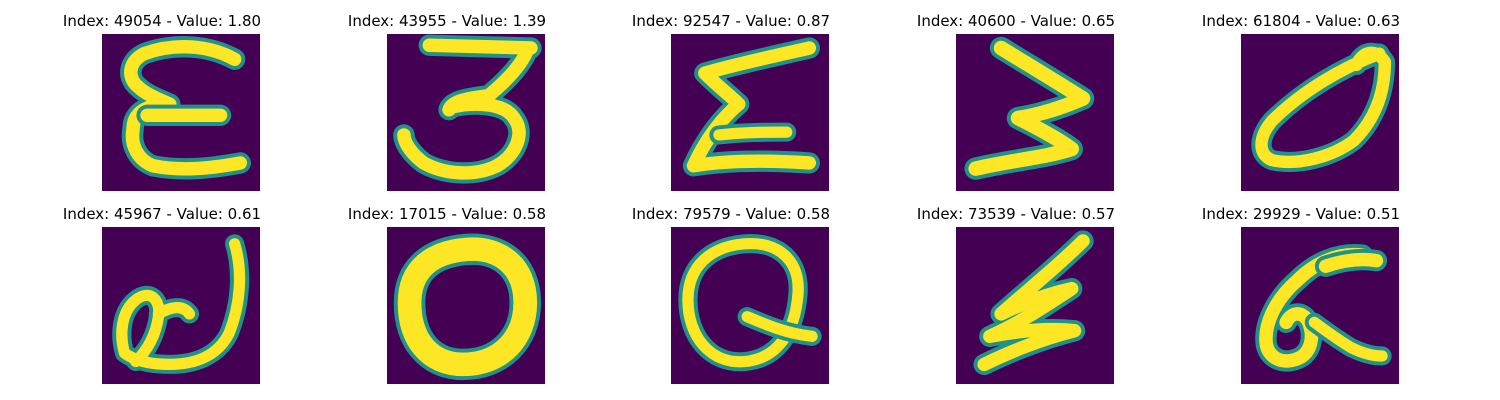 The image size is (1500, 400). I want to click on digit-3-shape-glyph, so click(467, 109).